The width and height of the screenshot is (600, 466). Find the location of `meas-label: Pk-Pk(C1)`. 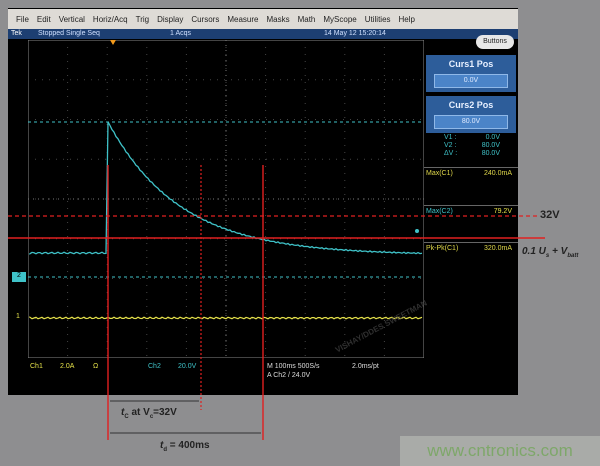

meas-label: Pk-Pk(C1) is located at coordinates (442, 248).